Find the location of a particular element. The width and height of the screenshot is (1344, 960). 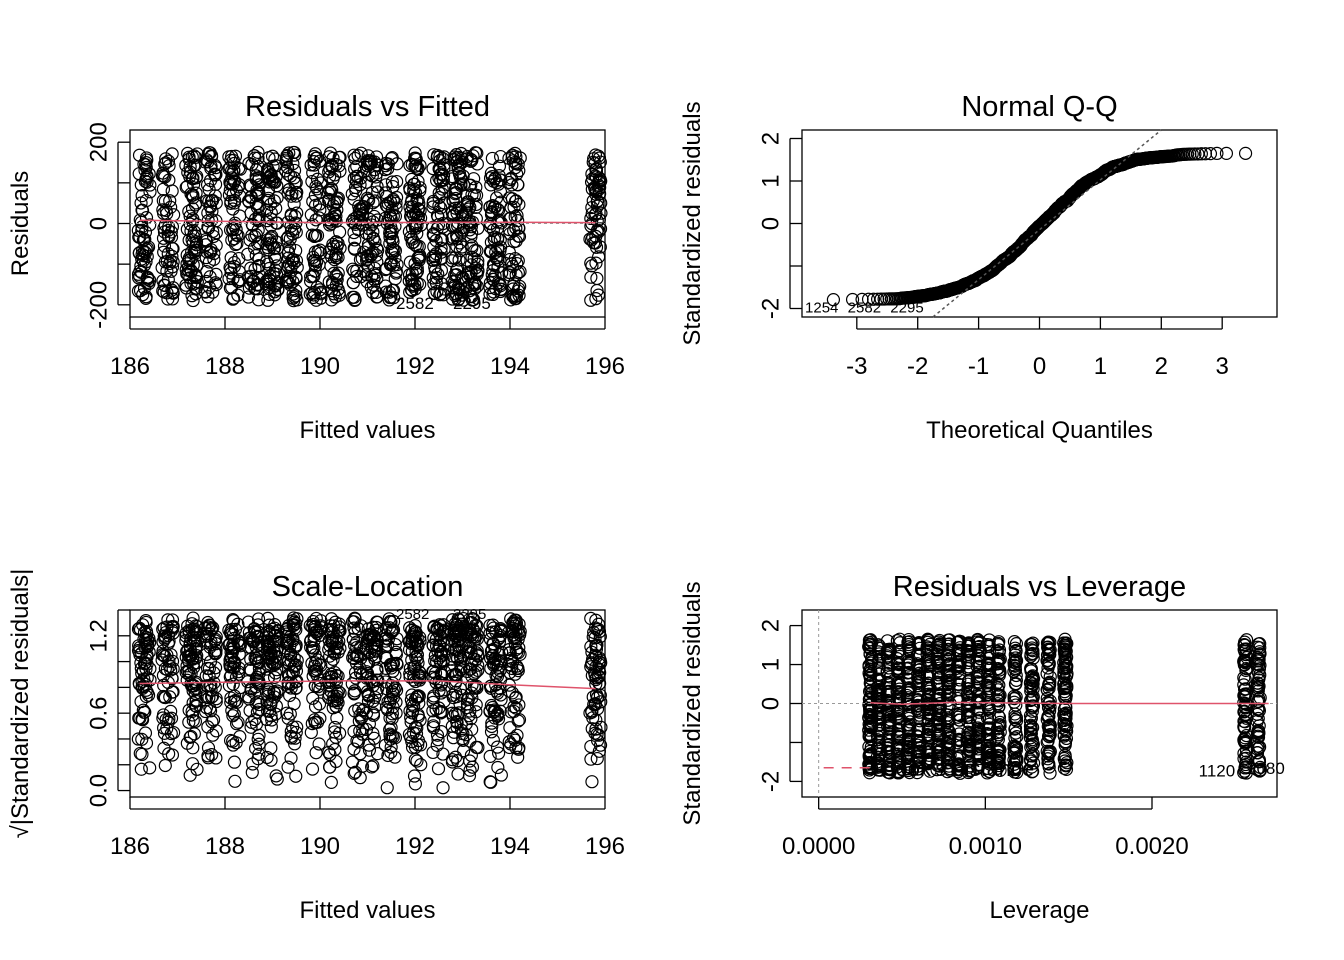

y-tick-label: 0 is located at coordinates (770, 223).